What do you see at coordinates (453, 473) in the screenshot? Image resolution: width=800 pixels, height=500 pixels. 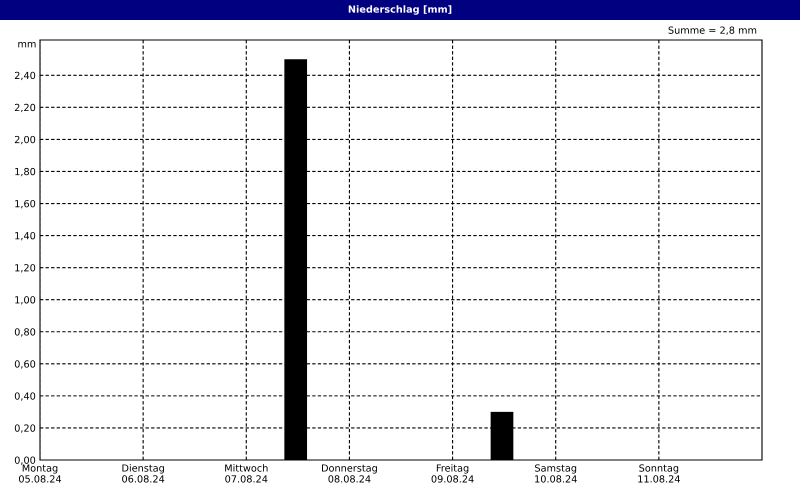 I see `x-tick-label: Freitag 09.08.24` at bounding box center [453, 473].